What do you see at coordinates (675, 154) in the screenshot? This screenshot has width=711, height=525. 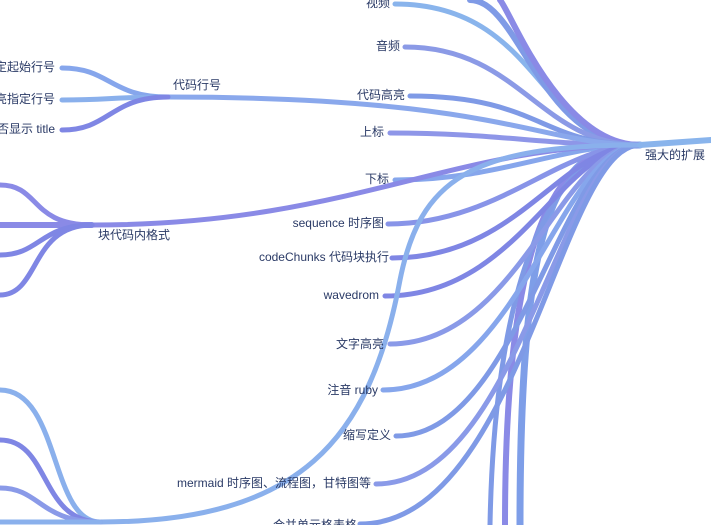 I see `root-label: 强大的扩展` at bounding box center [675, 154].